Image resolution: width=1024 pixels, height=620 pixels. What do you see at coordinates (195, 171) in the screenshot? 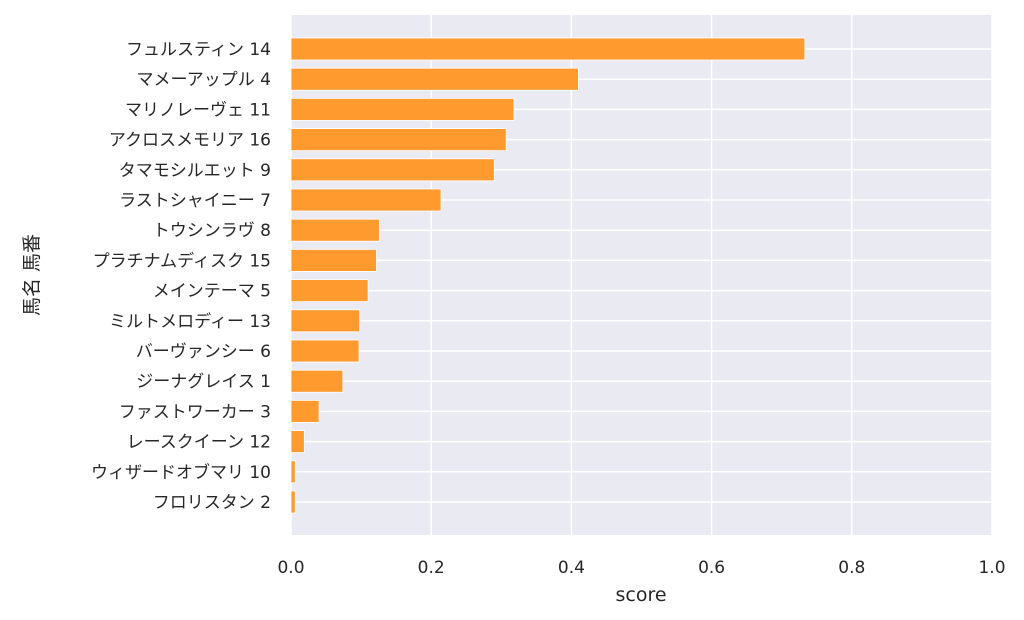
I see `y-tick-label: タマモシルエット 9` at bounding box center [195, 171].